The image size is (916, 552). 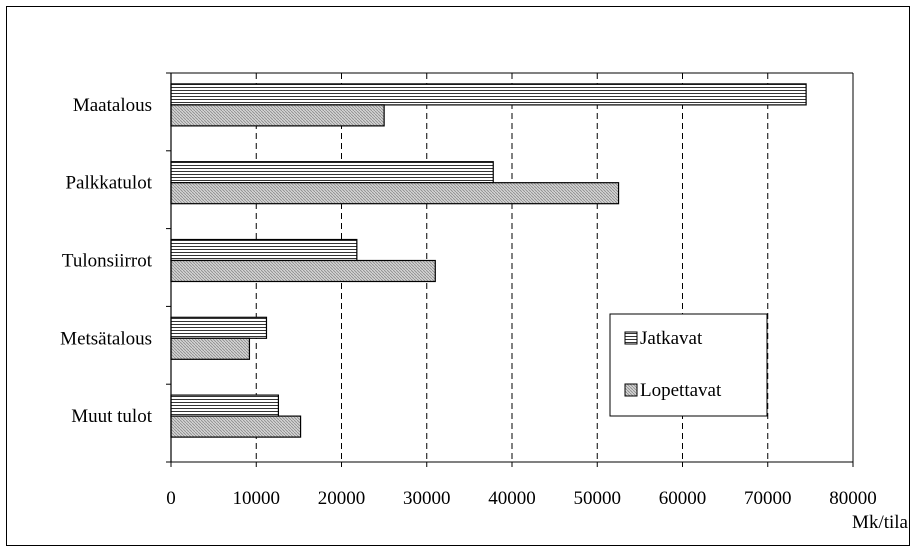 What do you see at coordinates (631, 390) in the screenshot?
I see `legend-swatch-lopettavat` at bounding box center [631, 390].